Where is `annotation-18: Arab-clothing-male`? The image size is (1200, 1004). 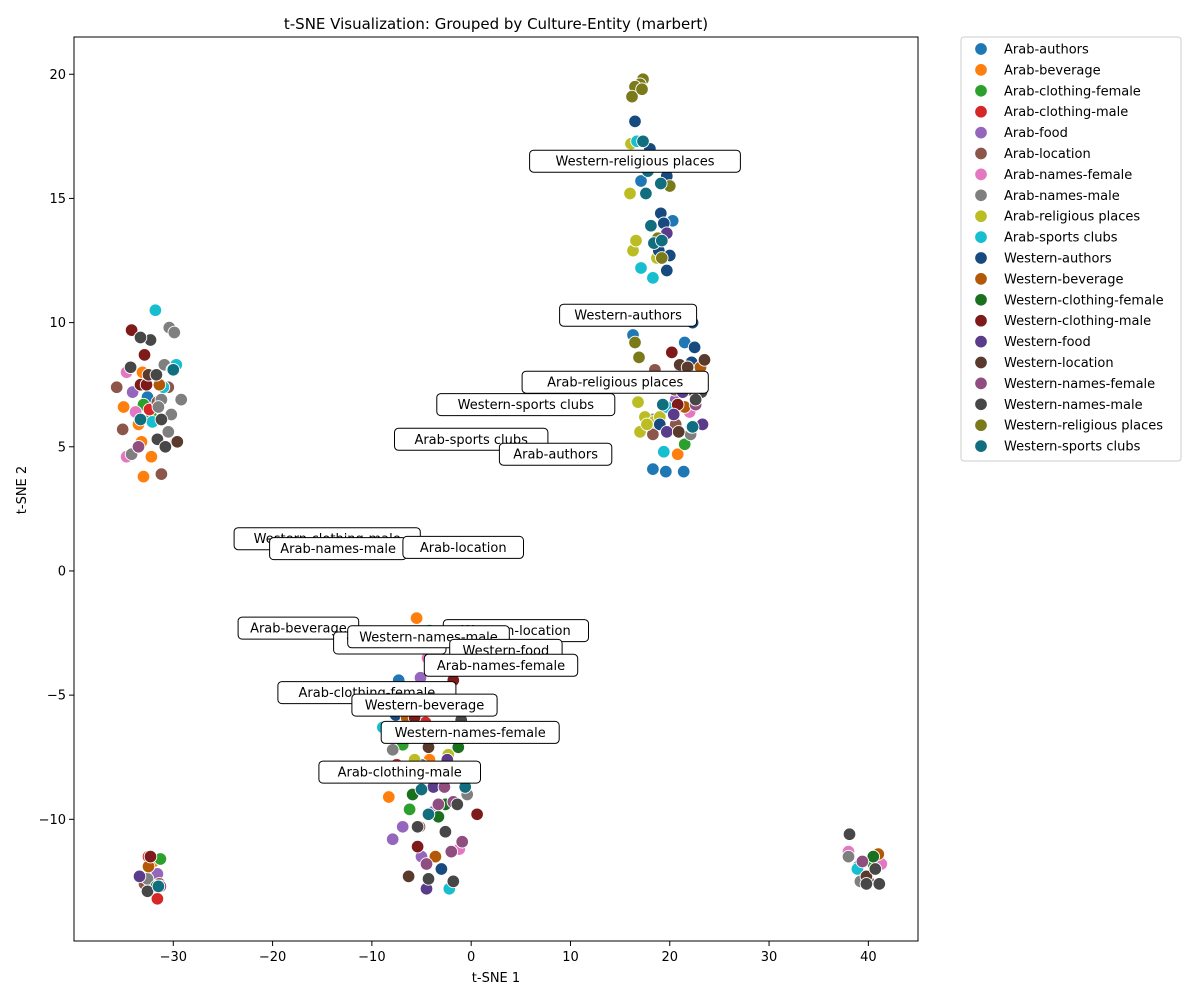
annotation-18: Arab-clothing-male is located at coordinates (399, 772).